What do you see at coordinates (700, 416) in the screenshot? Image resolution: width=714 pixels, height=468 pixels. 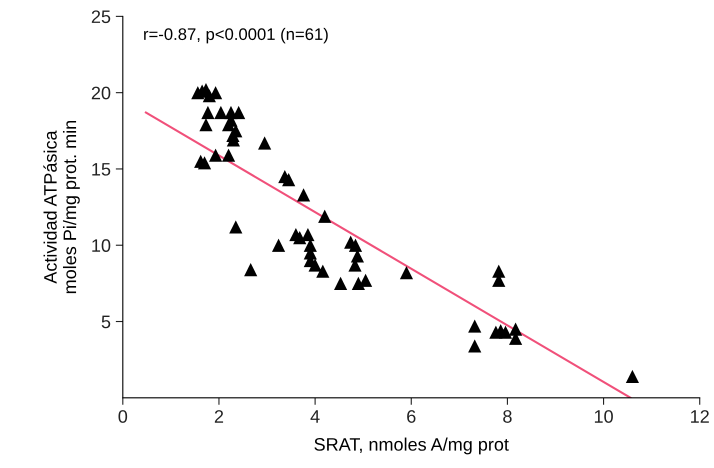 I see `x-tick-label: 12` at bounding box center [700, 416].